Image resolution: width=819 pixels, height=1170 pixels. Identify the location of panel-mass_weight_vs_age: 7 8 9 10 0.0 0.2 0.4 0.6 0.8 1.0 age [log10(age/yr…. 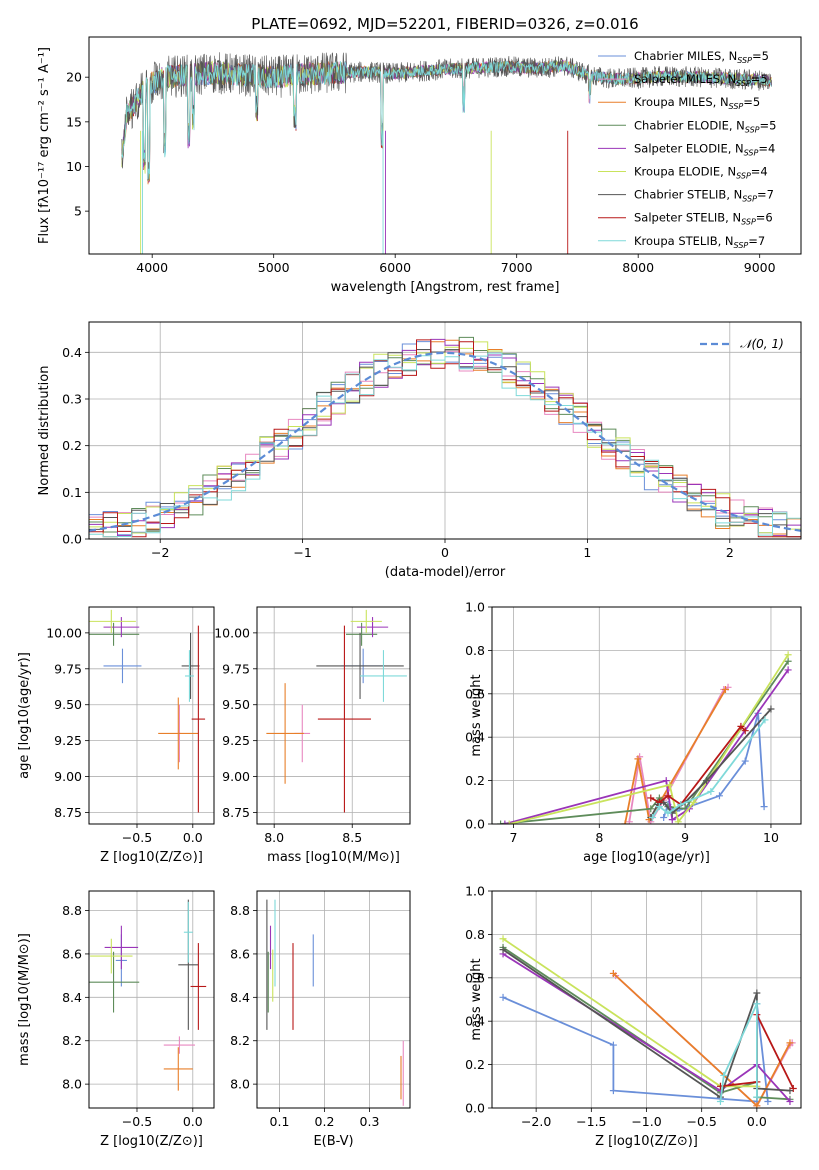
(633, 732).